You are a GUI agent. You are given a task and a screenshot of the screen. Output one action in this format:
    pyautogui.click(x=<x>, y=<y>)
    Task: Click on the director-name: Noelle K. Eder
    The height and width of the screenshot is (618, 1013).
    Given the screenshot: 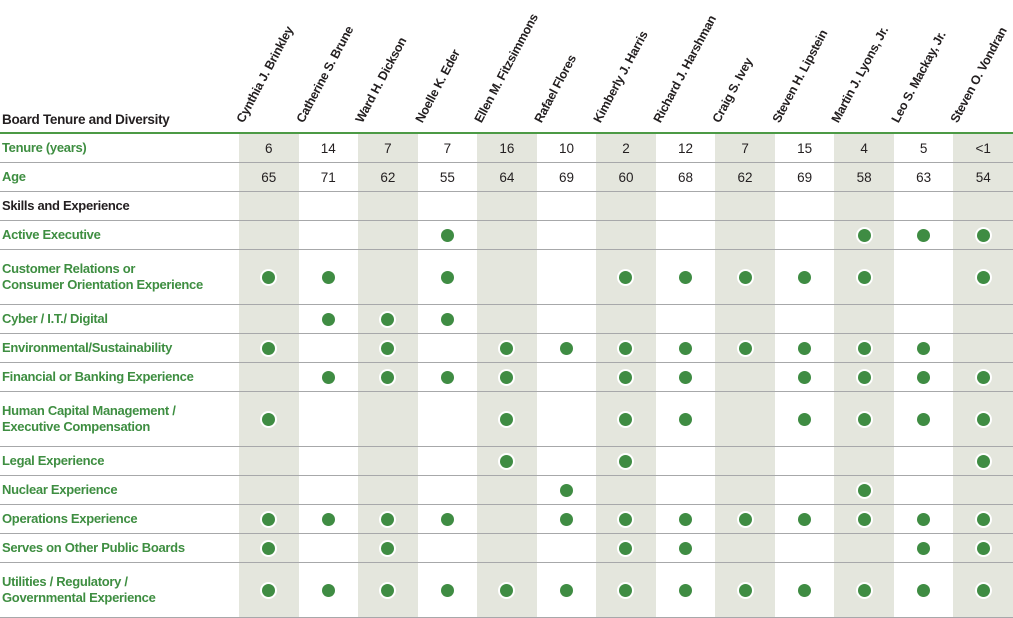 What is the action you would take?
    pyautogui.click(x=437, y=86)
    